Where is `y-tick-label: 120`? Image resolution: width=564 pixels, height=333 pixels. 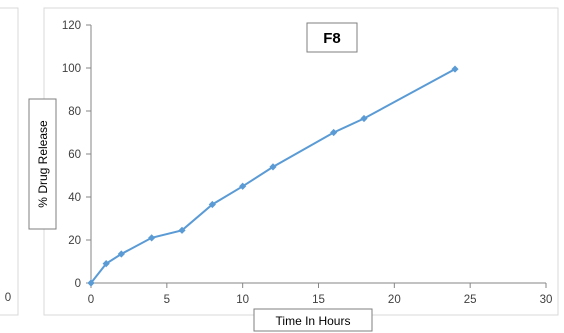
y-tick-label: 120 is located at coordinates (71, 26).